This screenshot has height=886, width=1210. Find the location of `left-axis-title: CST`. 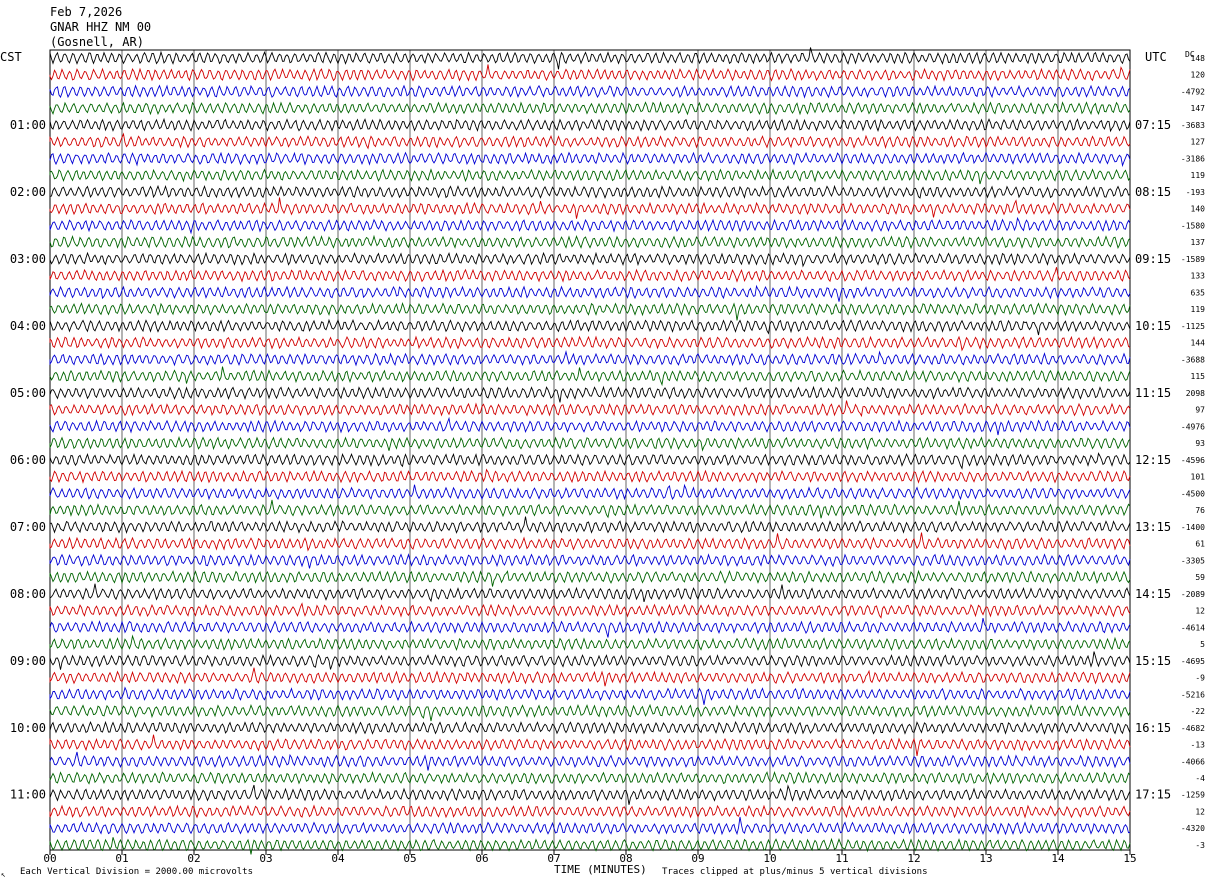

left-axis-title: CST is located at coordinates (11, 57).